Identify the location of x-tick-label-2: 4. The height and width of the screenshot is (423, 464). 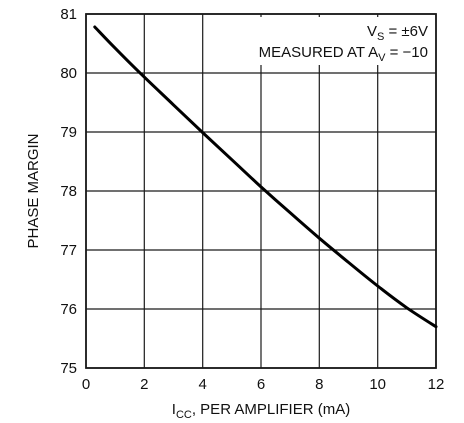
(203, 384).